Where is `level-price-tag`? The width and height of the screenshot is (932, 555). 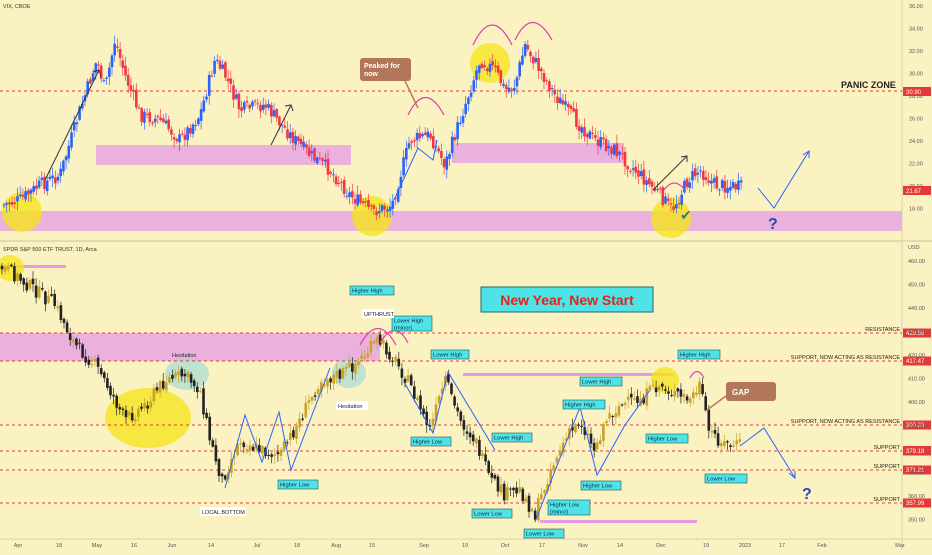
level-price-tag is located at coordinates (917, 503).